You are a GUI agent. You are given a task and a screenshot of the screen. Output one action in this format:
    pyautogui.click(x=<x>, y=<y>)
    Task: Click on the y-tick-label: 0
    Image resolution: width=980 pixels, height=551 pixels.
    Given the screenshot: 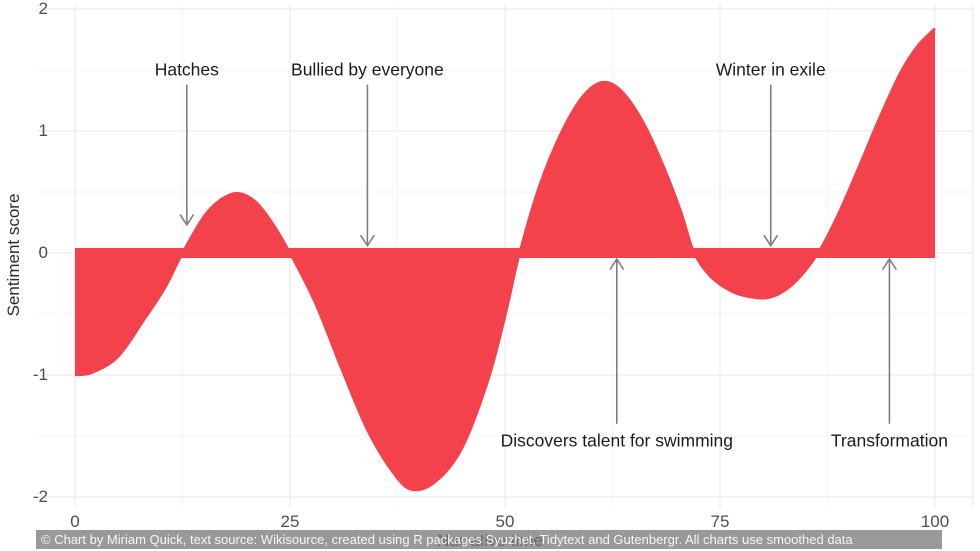 What is the action you would take?
    pyautogui.click(x=43, y=252)
    